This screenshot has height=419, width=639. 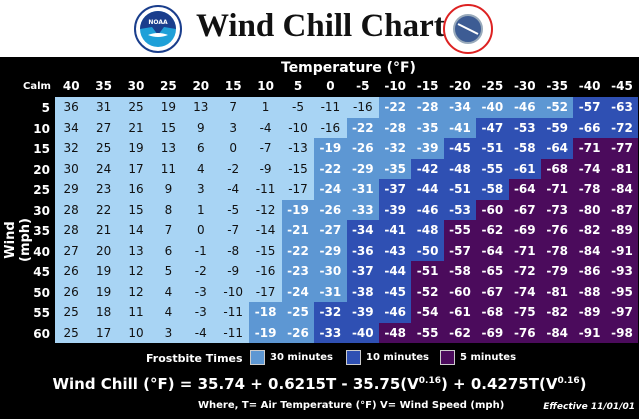 I want to click on wind-chill-cell: 9, so click(x=200, y=127).